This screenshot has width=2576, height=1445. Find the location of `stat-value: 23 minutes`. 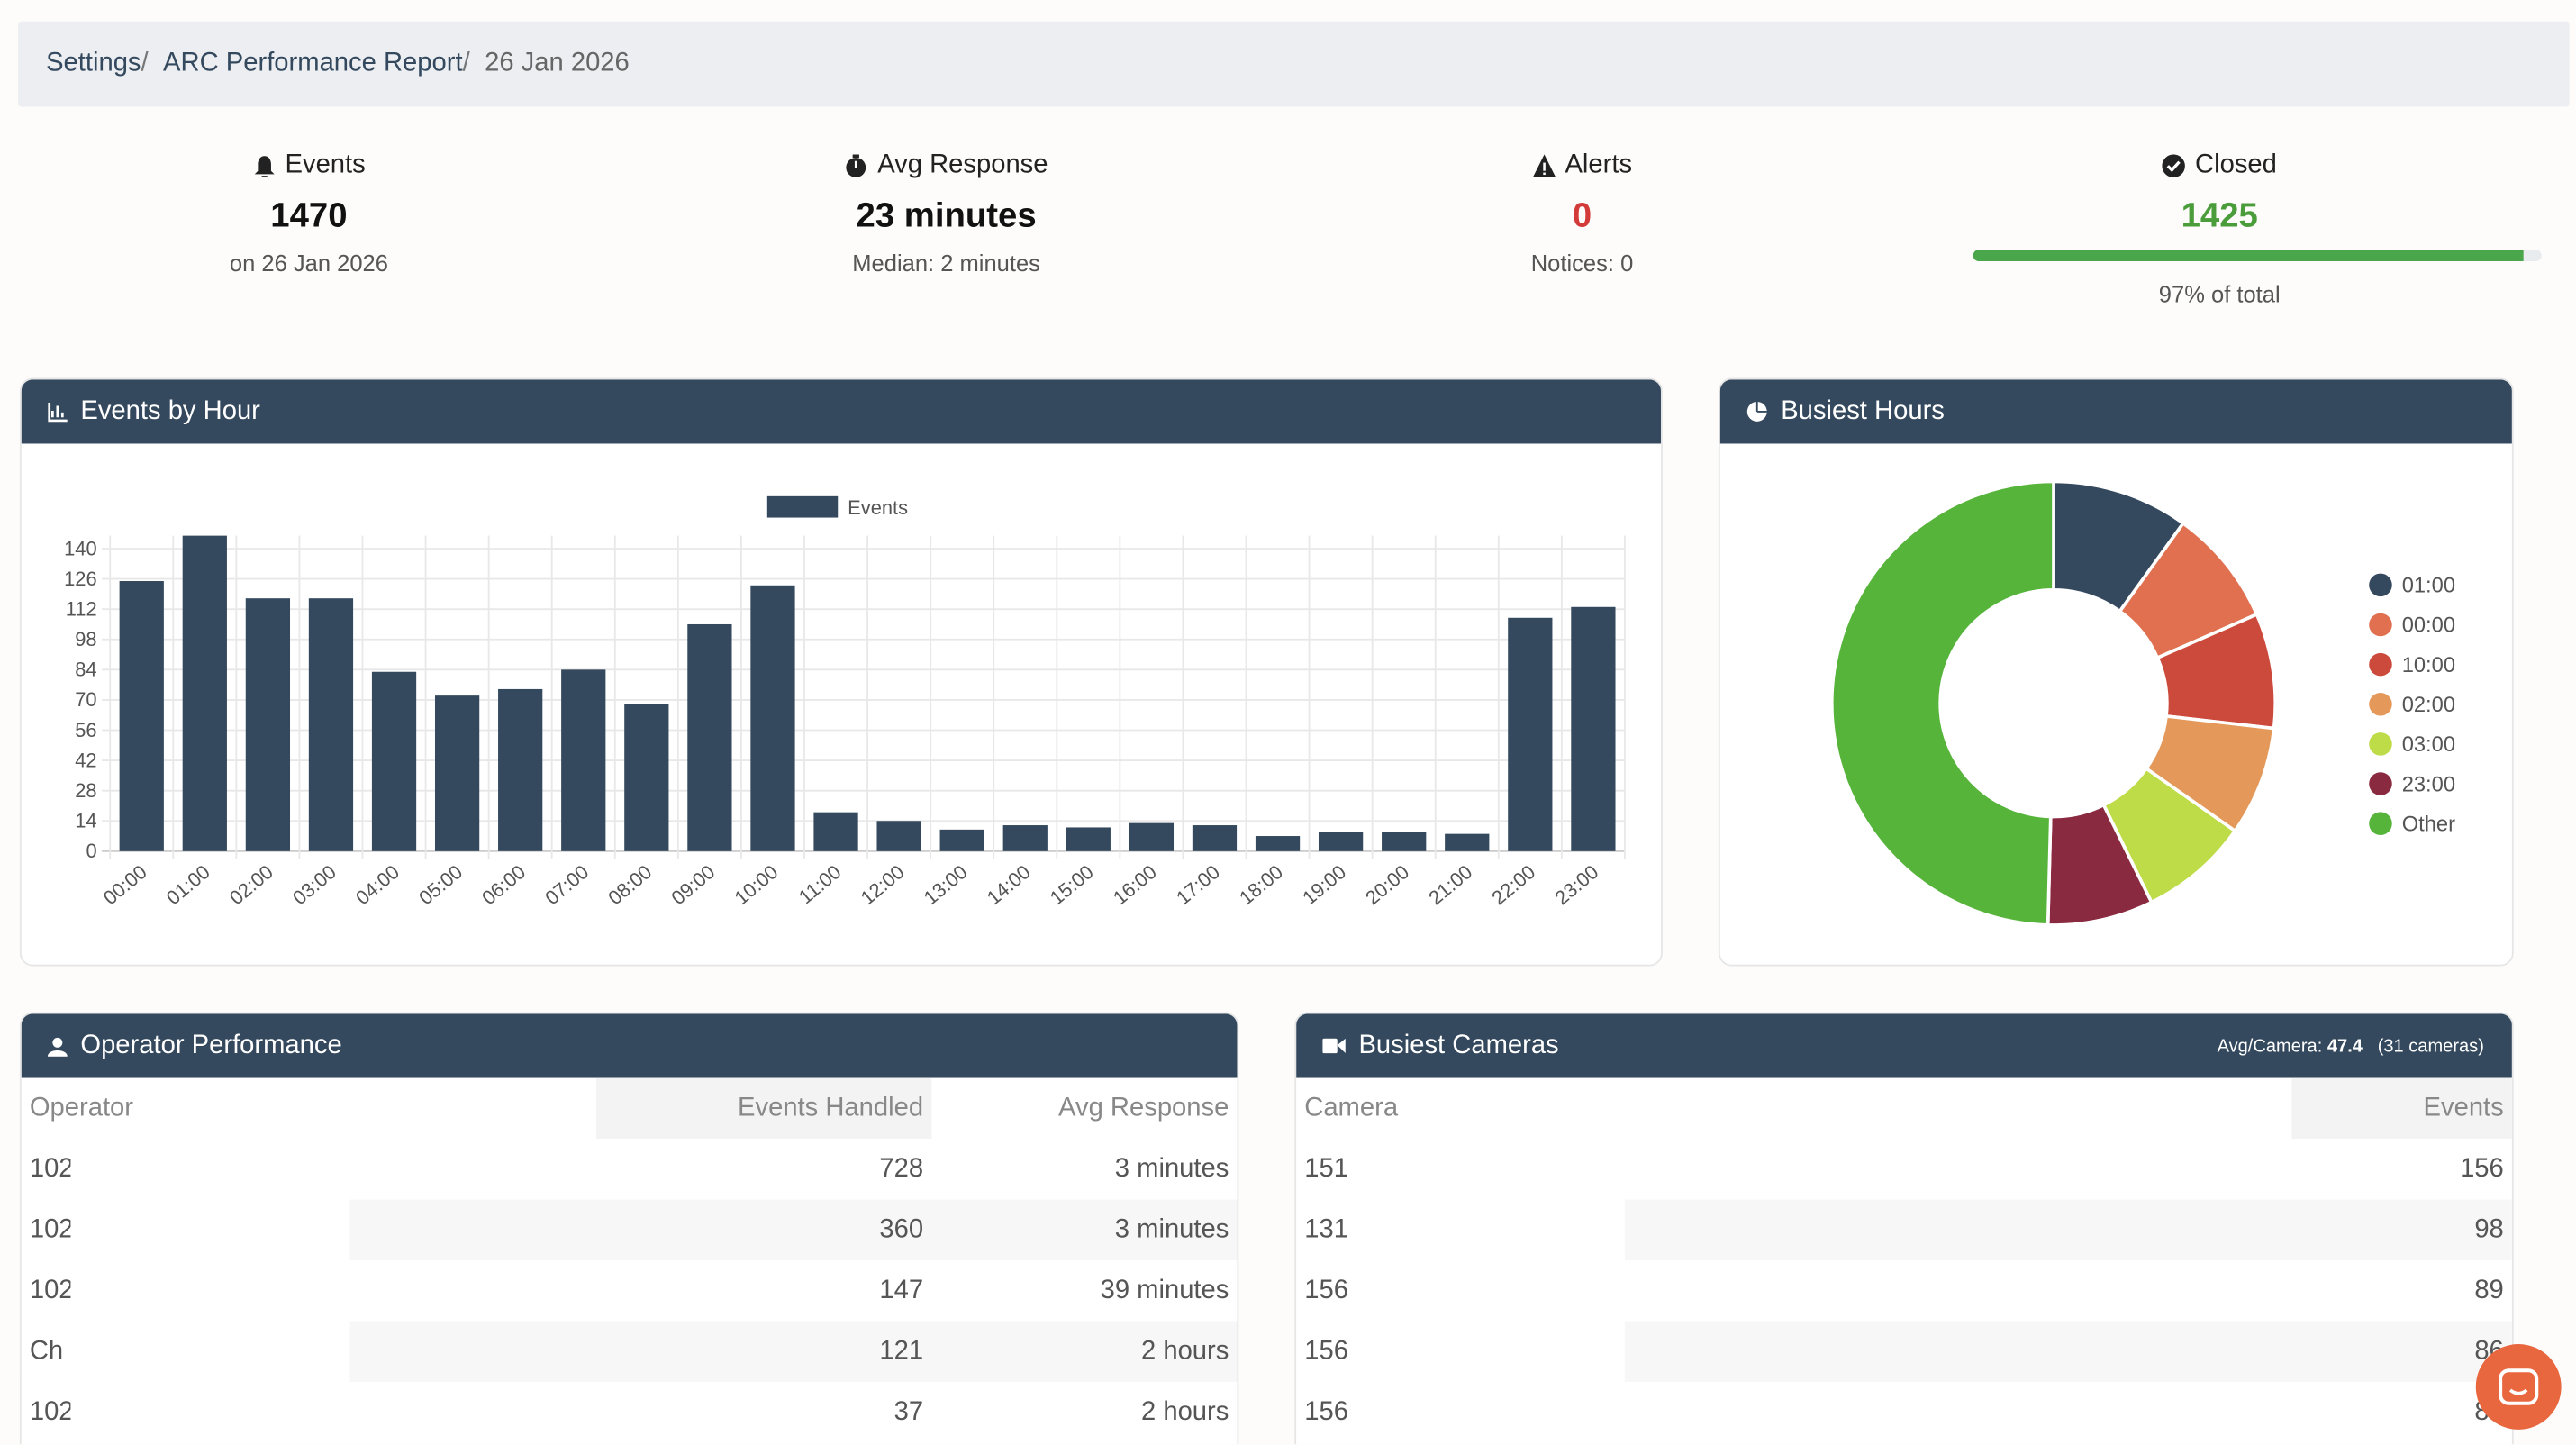

stat-value: 23 minutes is located at coordinates (946, 215).